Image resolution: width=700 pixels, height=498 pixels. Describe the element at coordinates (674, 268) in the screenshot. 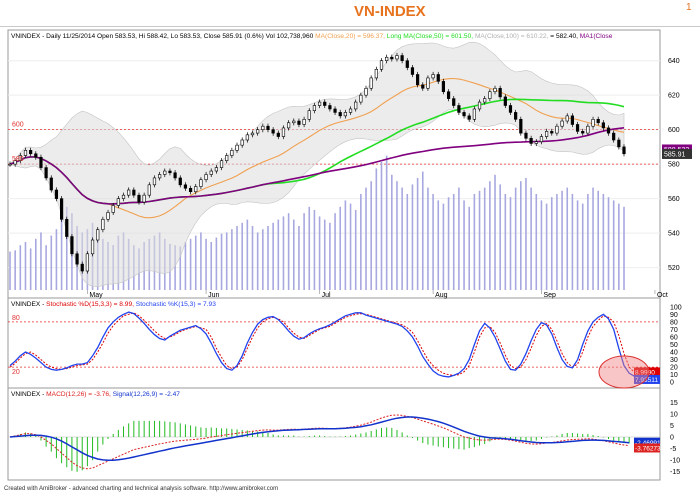

I see `price-y-tick-label: 520` at that location.